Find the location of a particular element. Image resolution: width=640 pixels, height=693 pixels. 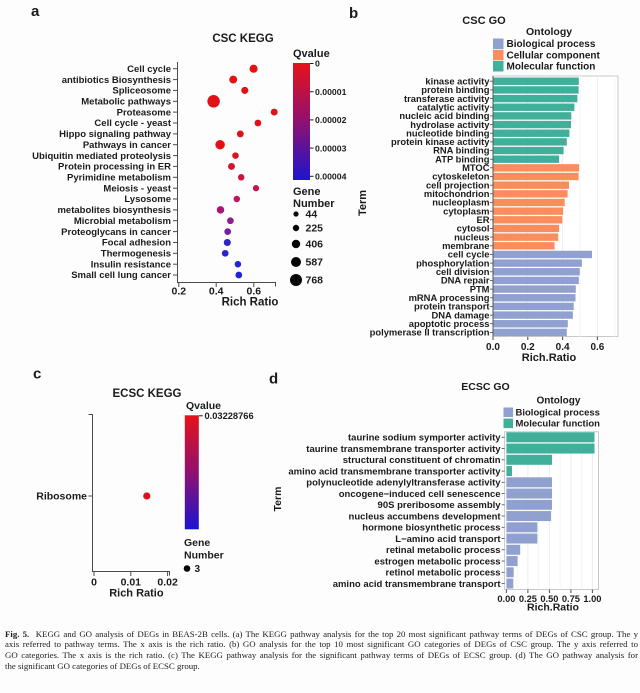

svg-text: nucleotide binding is located at coordinates (448, 132).